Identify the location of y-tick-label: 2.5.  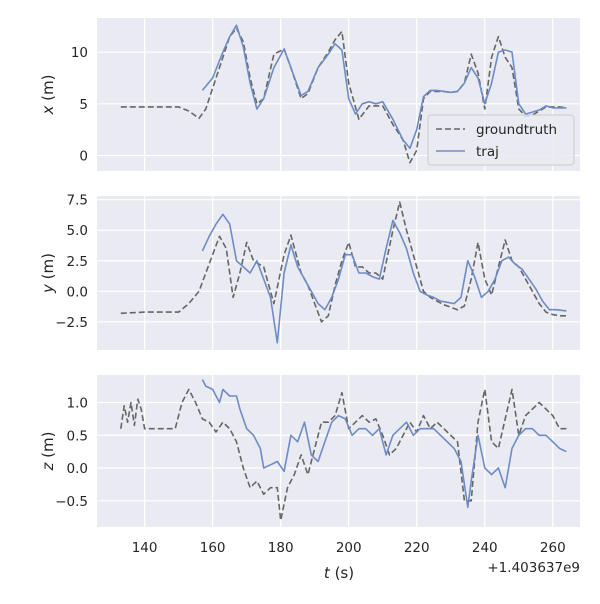
(77, 262).